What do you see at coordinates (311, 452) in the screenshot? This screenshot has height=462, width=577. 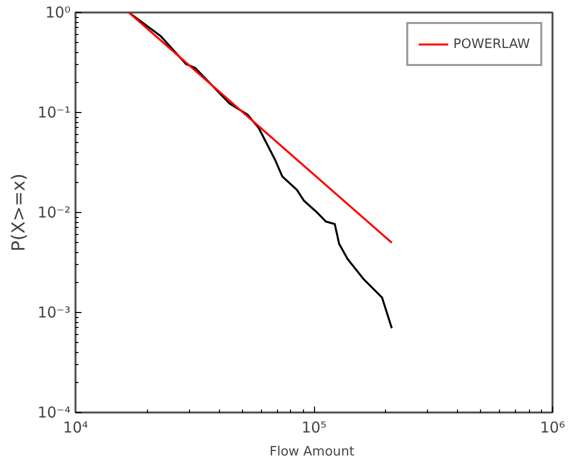 I see `x-axis-title: Flow Amount` at bounding box center [311, 452].